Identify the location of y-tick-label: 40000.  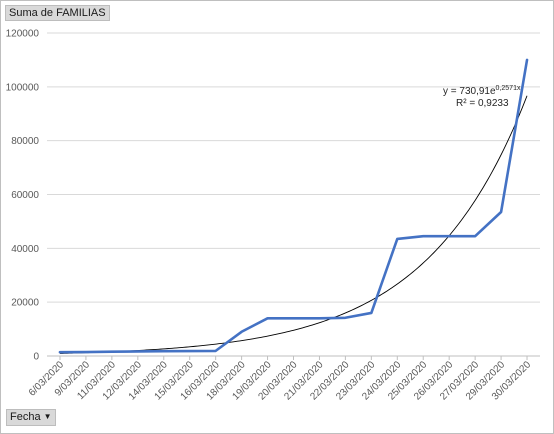
(25, 249).